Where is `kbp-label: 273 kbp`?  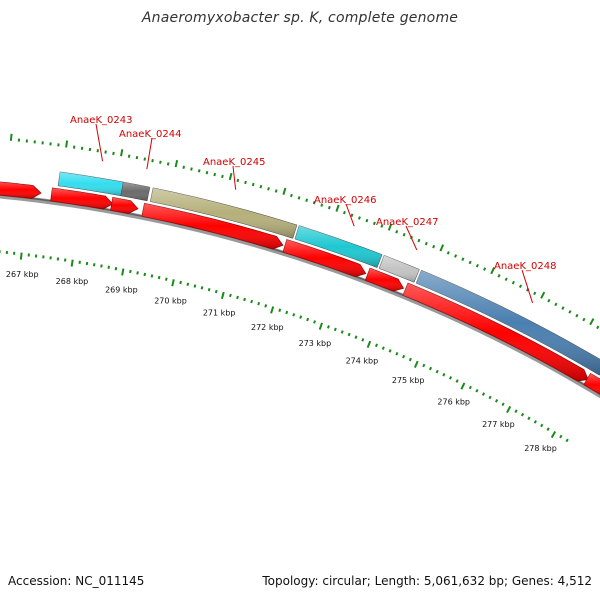
kbp-label: 273 kbp is located at coordinates (315, 343).